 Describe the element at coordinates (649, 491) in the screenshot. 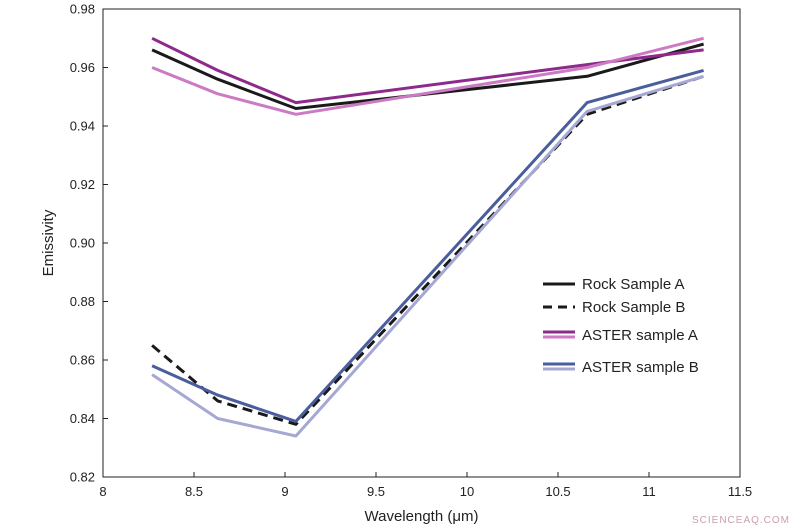

I see `x-tick-label: 11` at that location.